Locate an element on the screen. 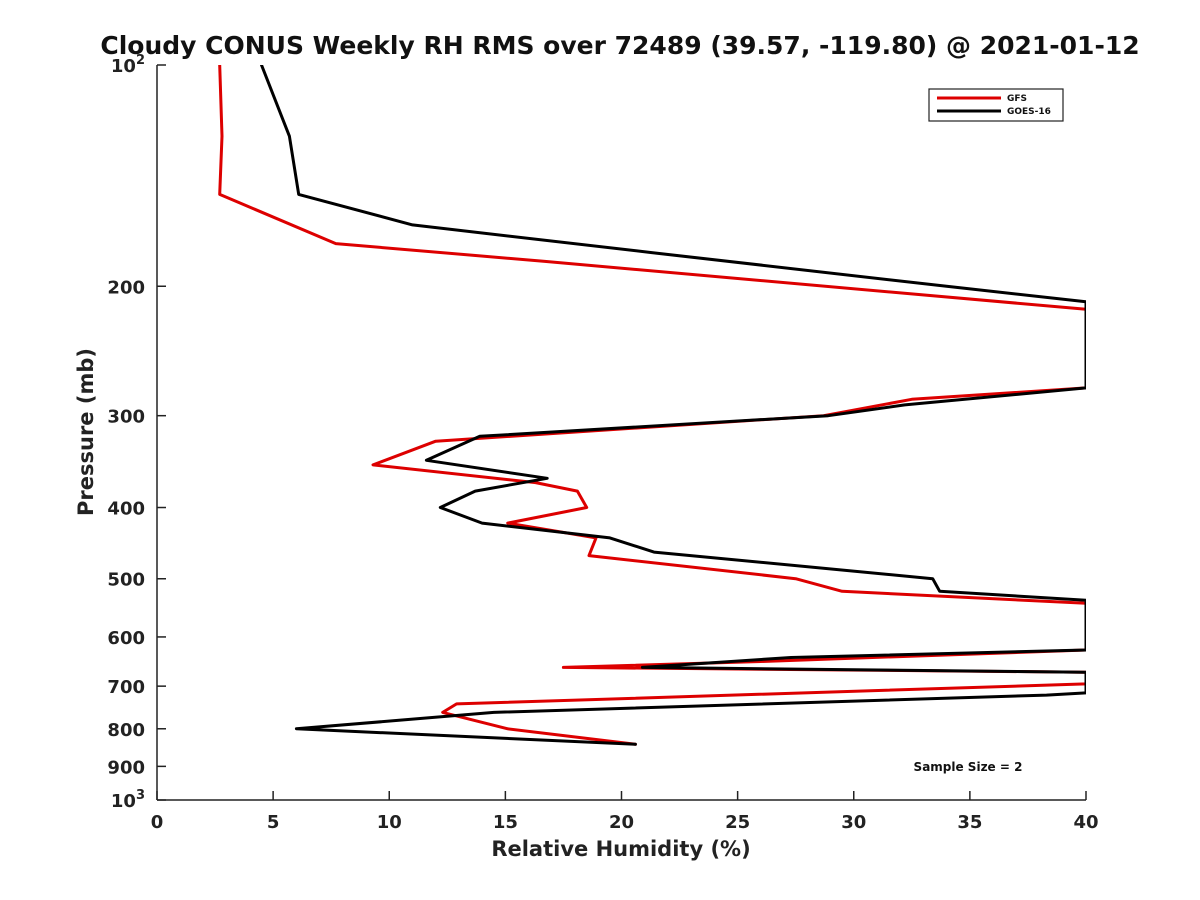 The width and height of the screenshot is (1200, 900). x-tick-label: 35 is located at coordinates (969, 822).